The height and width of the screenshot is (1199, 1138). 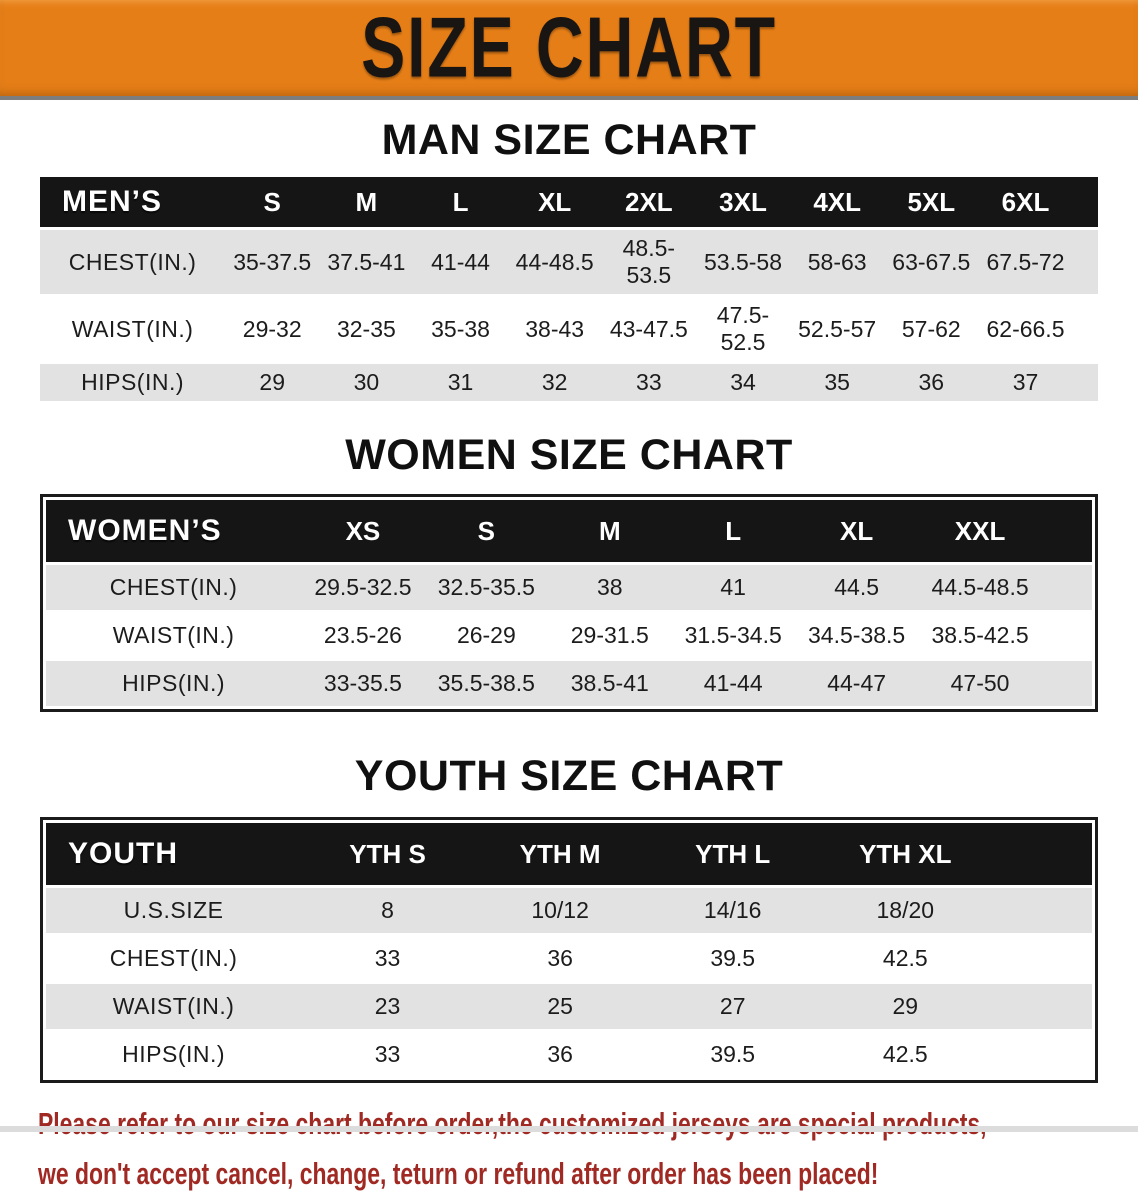 What do you see at coordinates (856, 683) in the screenshot?
I see `size-cell: 44-47` at bounding box center [856, 683].